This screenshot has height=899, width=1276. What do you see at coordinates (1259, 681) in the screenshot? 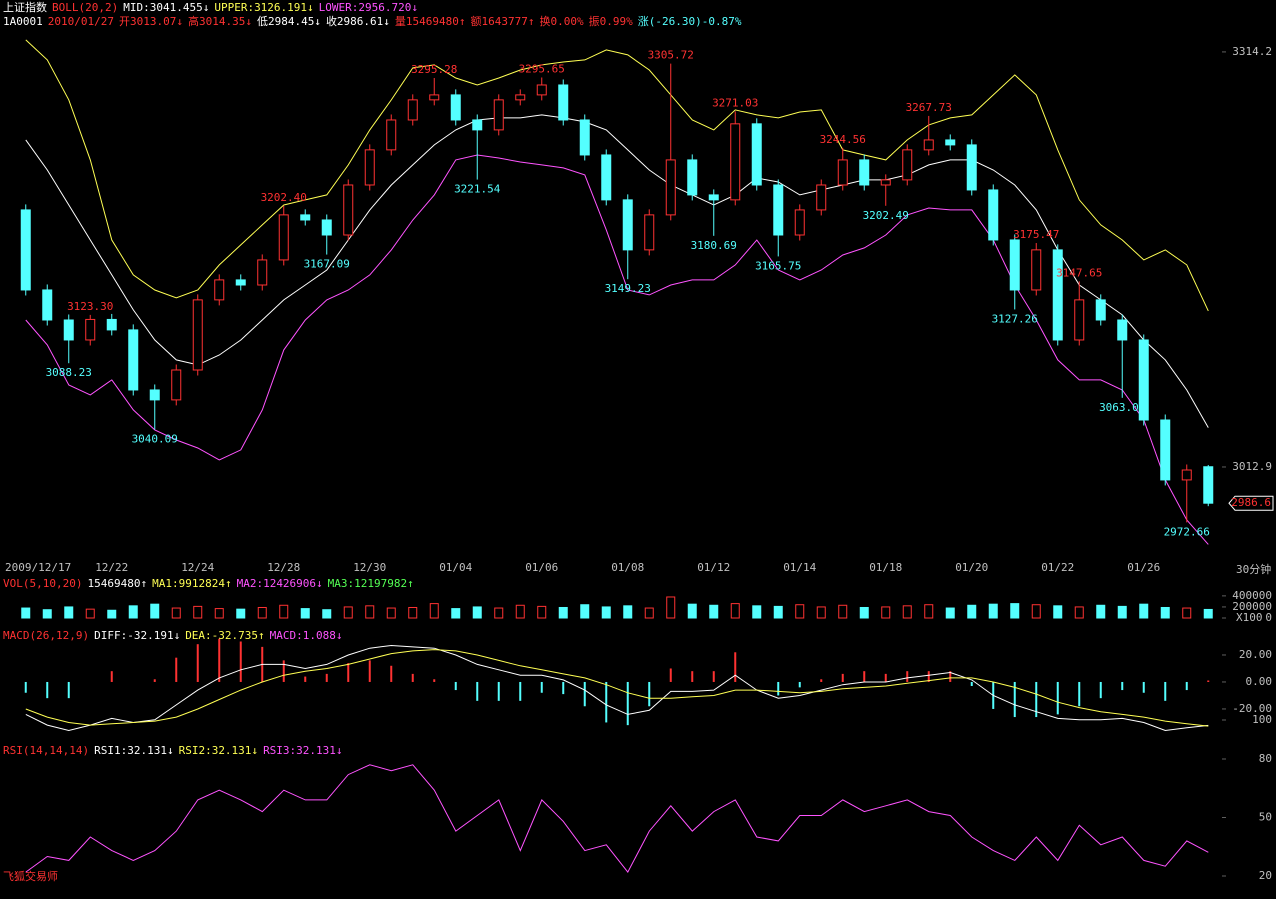
I see `y-tick-label: 0.00` at bounding box center [1259, 681].